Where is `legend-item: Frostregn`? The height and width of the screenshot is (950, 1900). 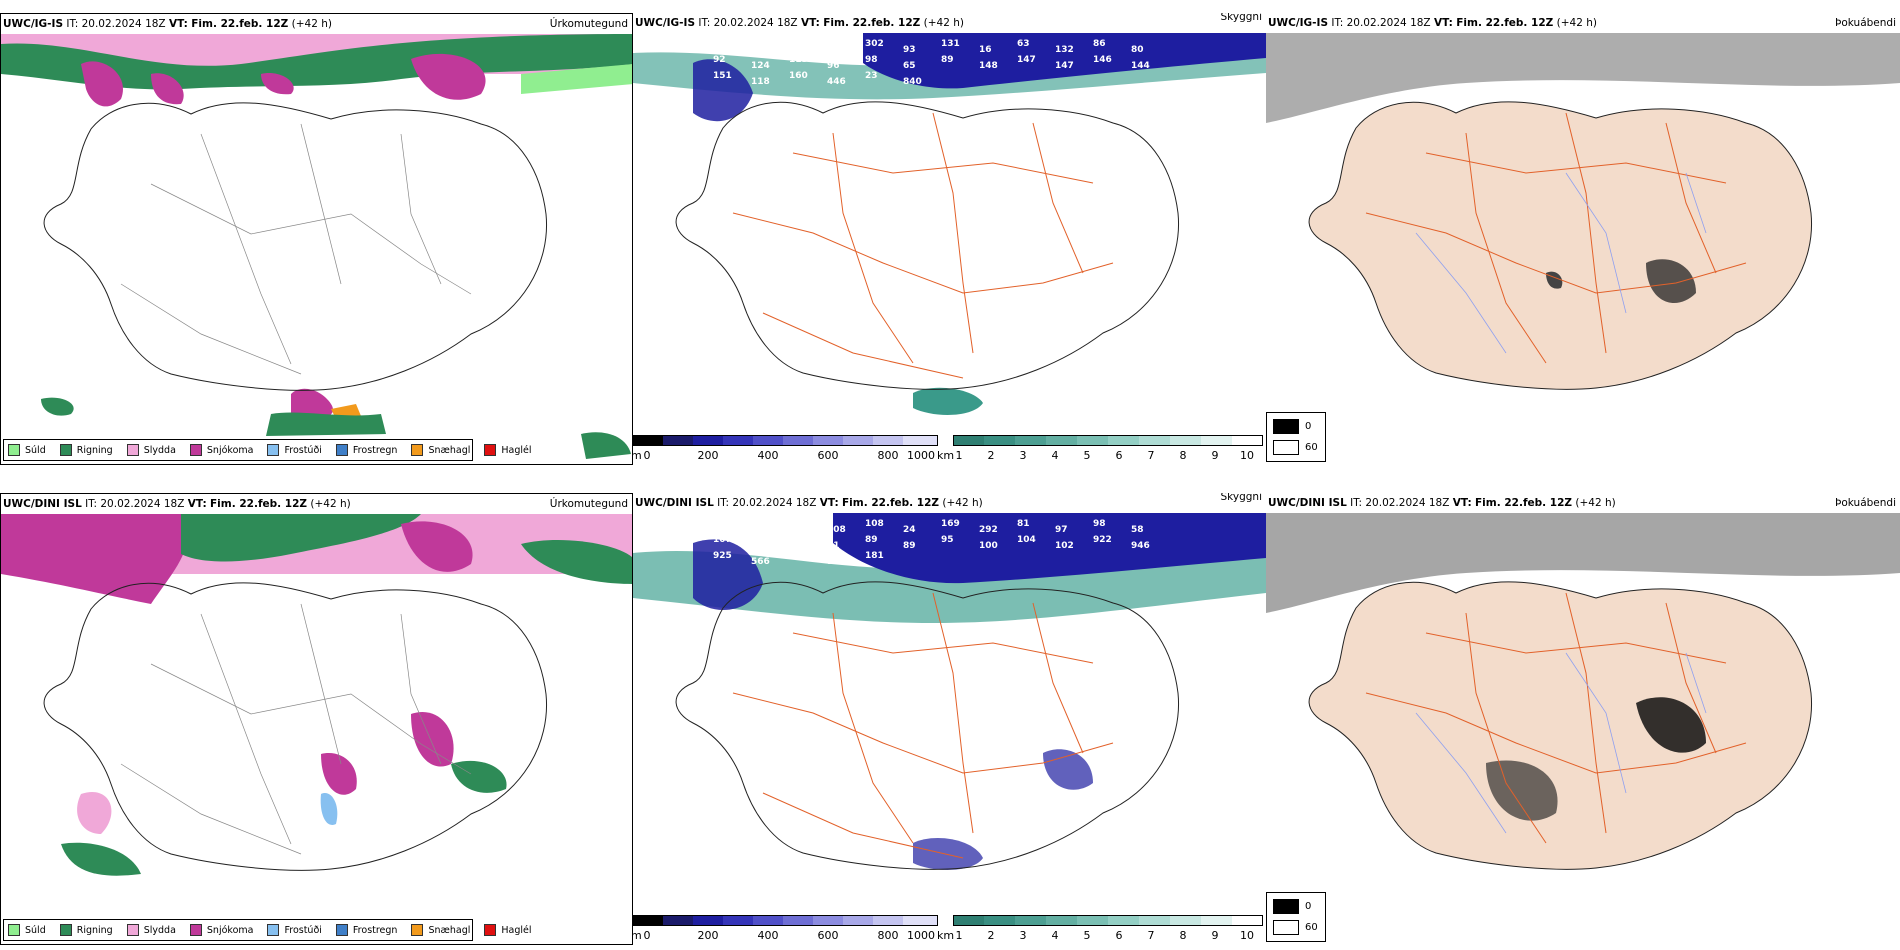
legend-item: Frostregn is located at coordinates (366, 930).